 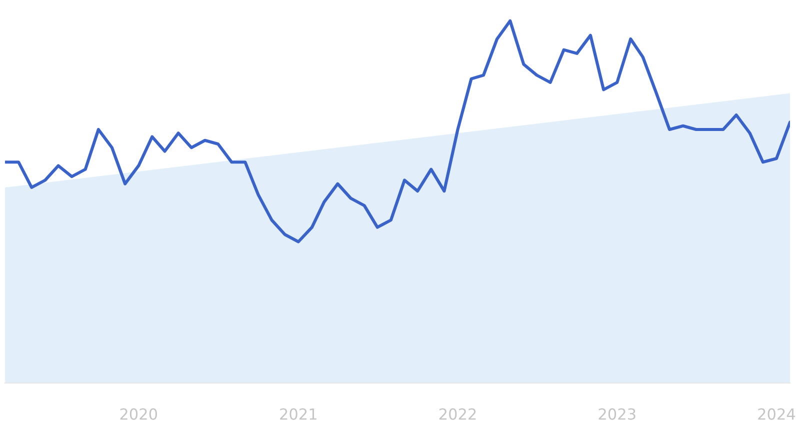 What do you see at coordinates (139, 414) in the screenshot?
I see `x-tick-label: 2020` at bounding box center [139, 414].